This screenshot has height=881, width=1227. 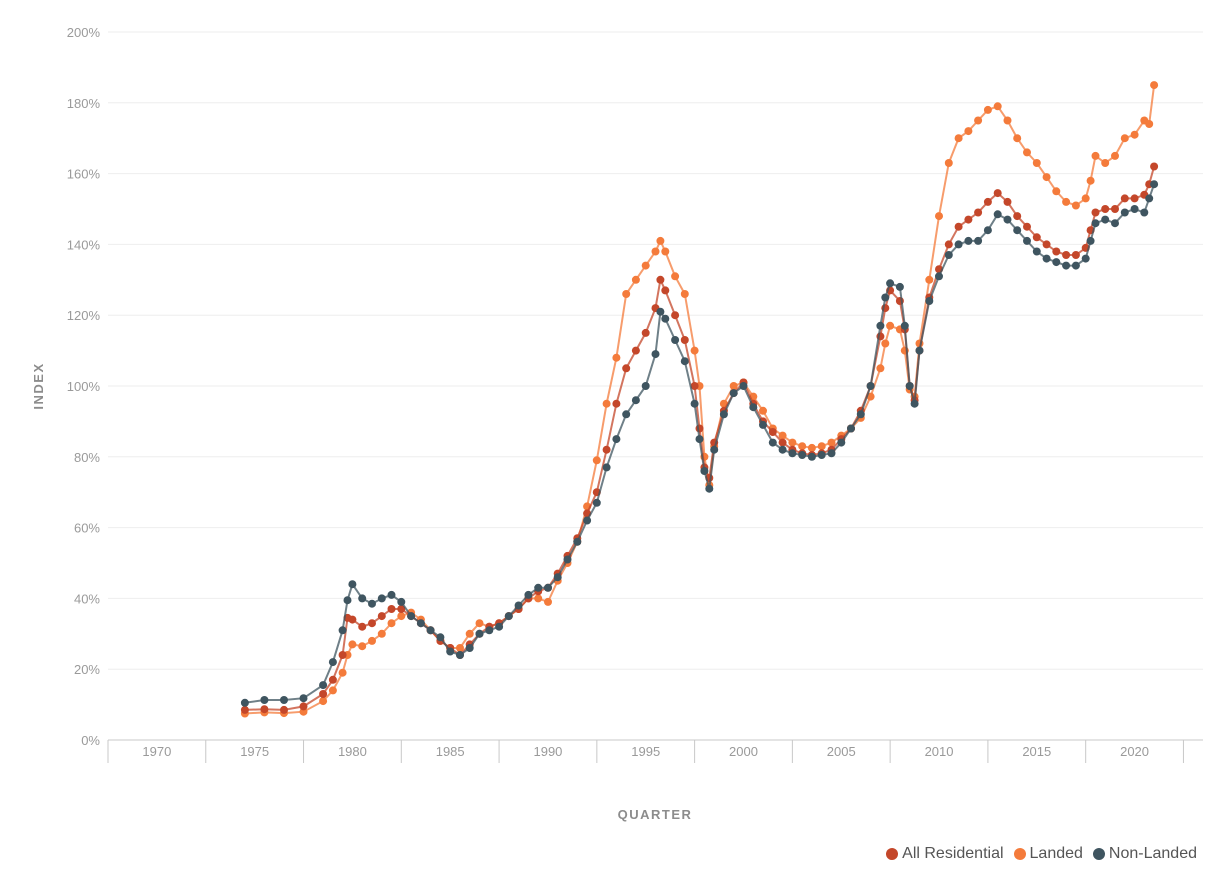 I want to click on legend-item-non-landed: Non-Landed, so click(x=1144, y=854).